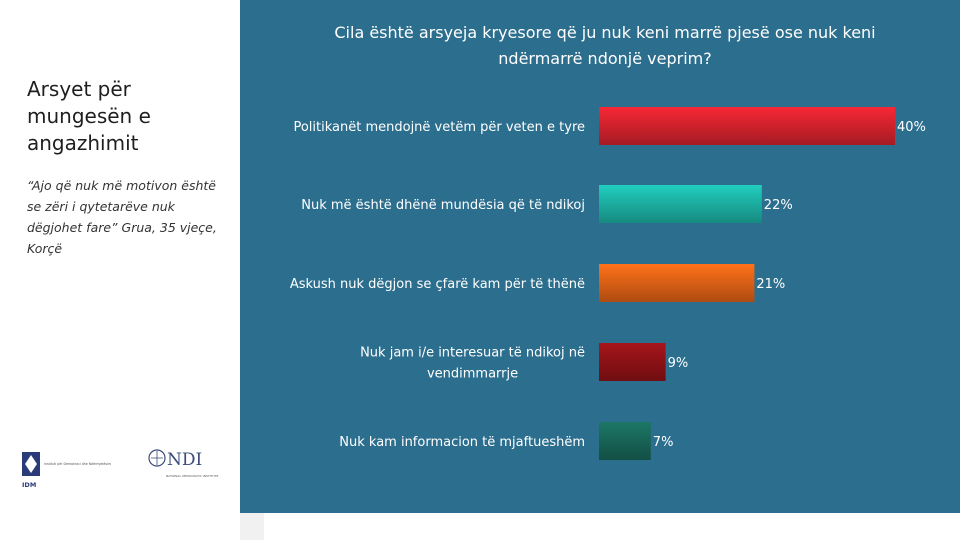 This screenshot has width=960, height=540. I want to click on ndi-text: NATIONAL DEMOCRATIC INSTITUTE, so click(192, 476).